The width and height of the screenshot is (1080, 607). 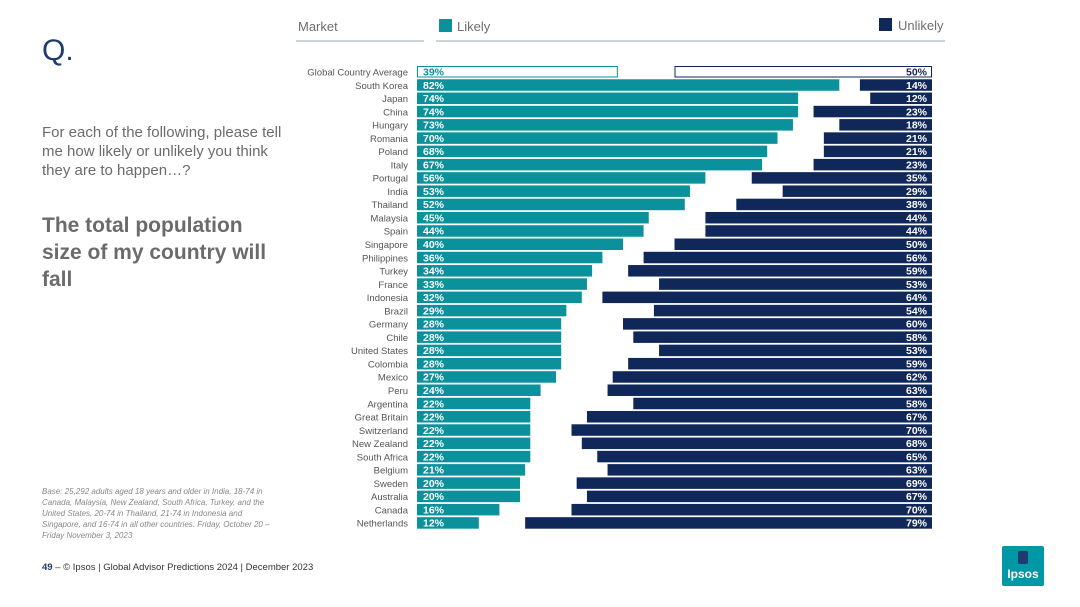 What do you see at coordinates (434, 73) in the screenshot?
I see `value-label-likely: 39%` at bounding box center [434, 73].